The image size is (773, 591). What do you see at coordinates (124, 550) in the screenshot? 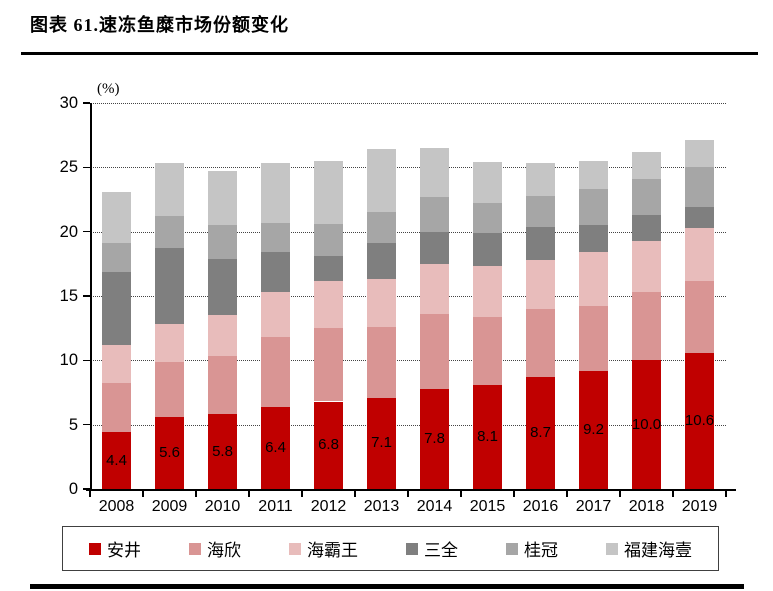
I see `legend-label: 安井` at bounding box center [124, 550].